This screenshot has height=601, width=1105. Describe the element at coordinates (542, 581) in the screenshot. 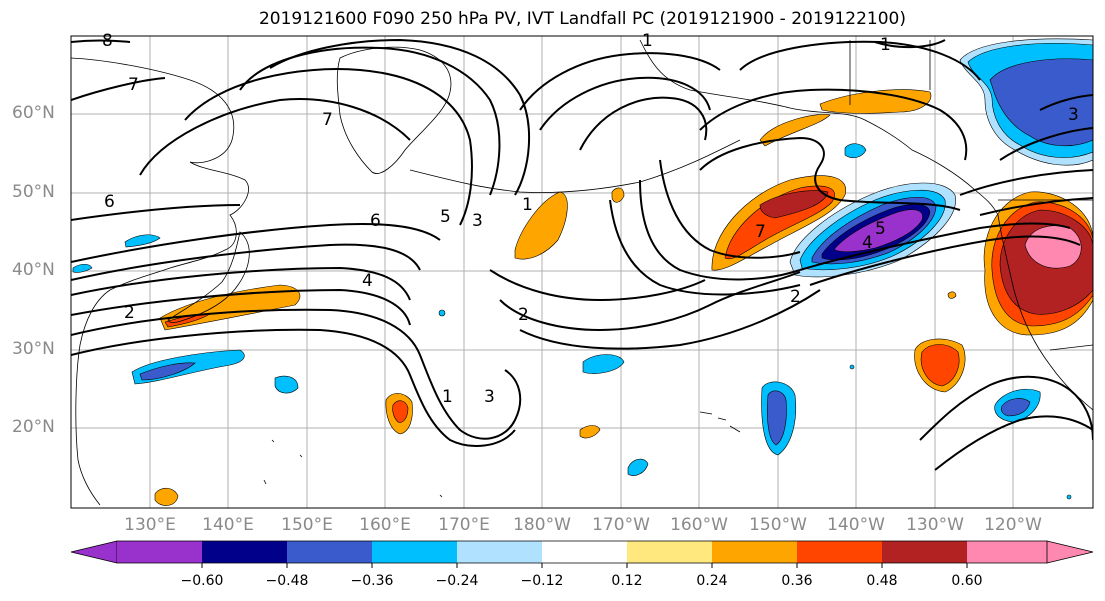

I see `colorbar-tick-label: −0.12` at that location.